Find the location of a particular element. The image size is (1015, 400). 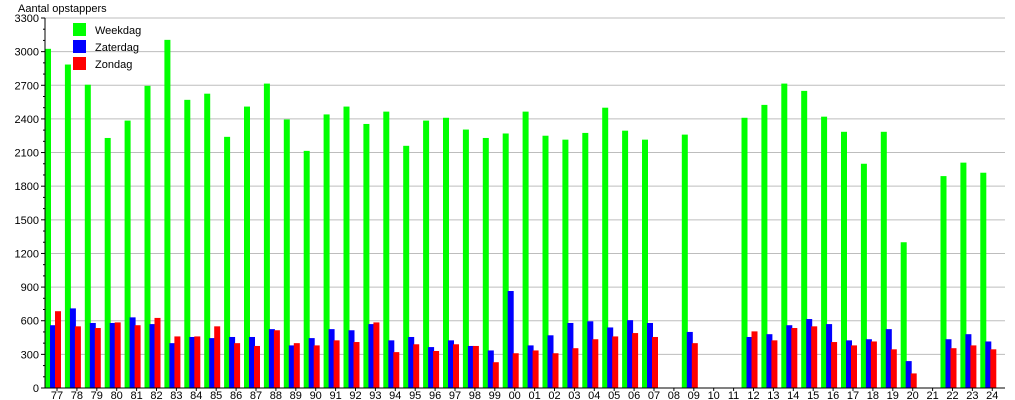

x-tick-label: 90 is located at coordinates (316, 395).